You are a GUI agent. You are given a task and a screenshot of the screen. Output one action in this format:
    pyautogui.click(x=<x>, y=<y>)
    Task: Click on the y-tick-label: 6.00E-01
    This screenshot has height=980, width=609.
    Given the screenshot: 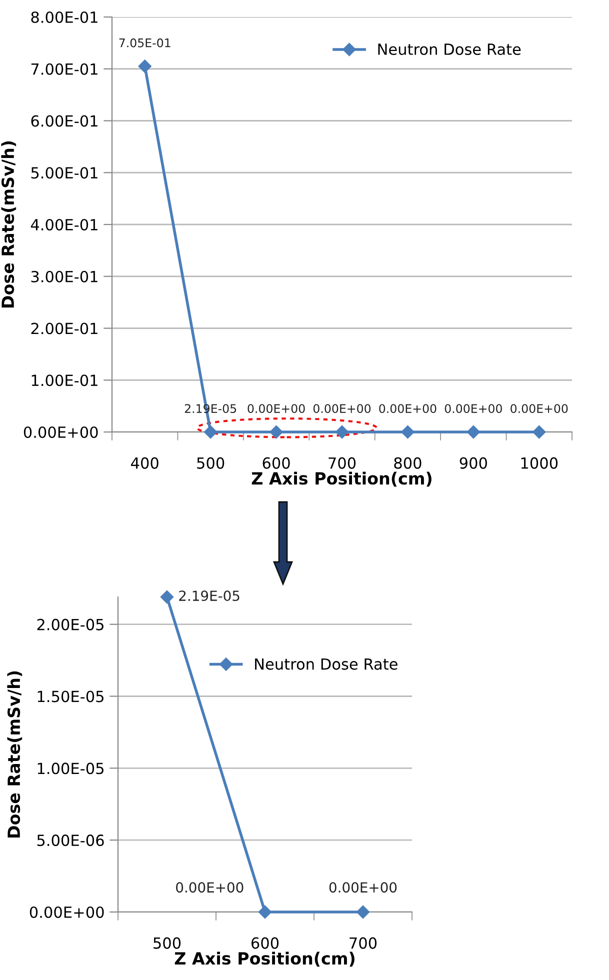 What is the action you would take?
    pyautogui.click(x=64, y=121)
    